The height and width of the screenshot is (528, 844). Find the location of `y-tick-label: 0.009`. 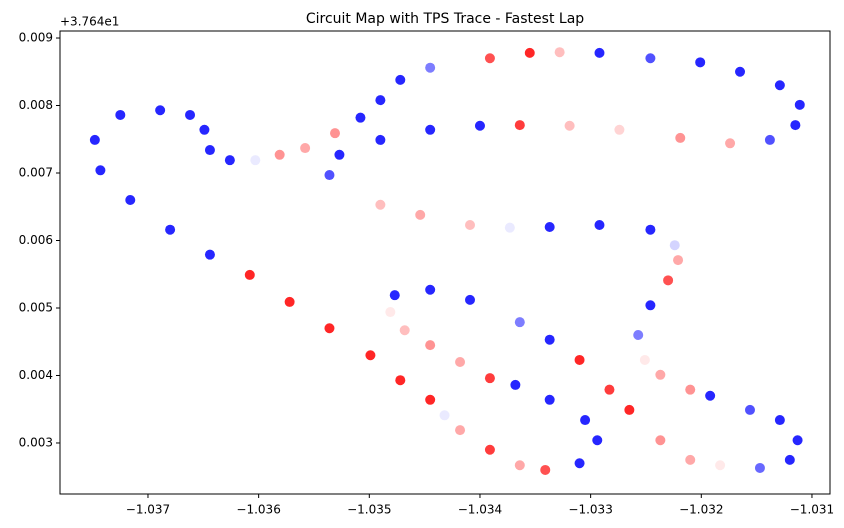

y-tick-label: 0.009 is located at coordinates (36, 38).